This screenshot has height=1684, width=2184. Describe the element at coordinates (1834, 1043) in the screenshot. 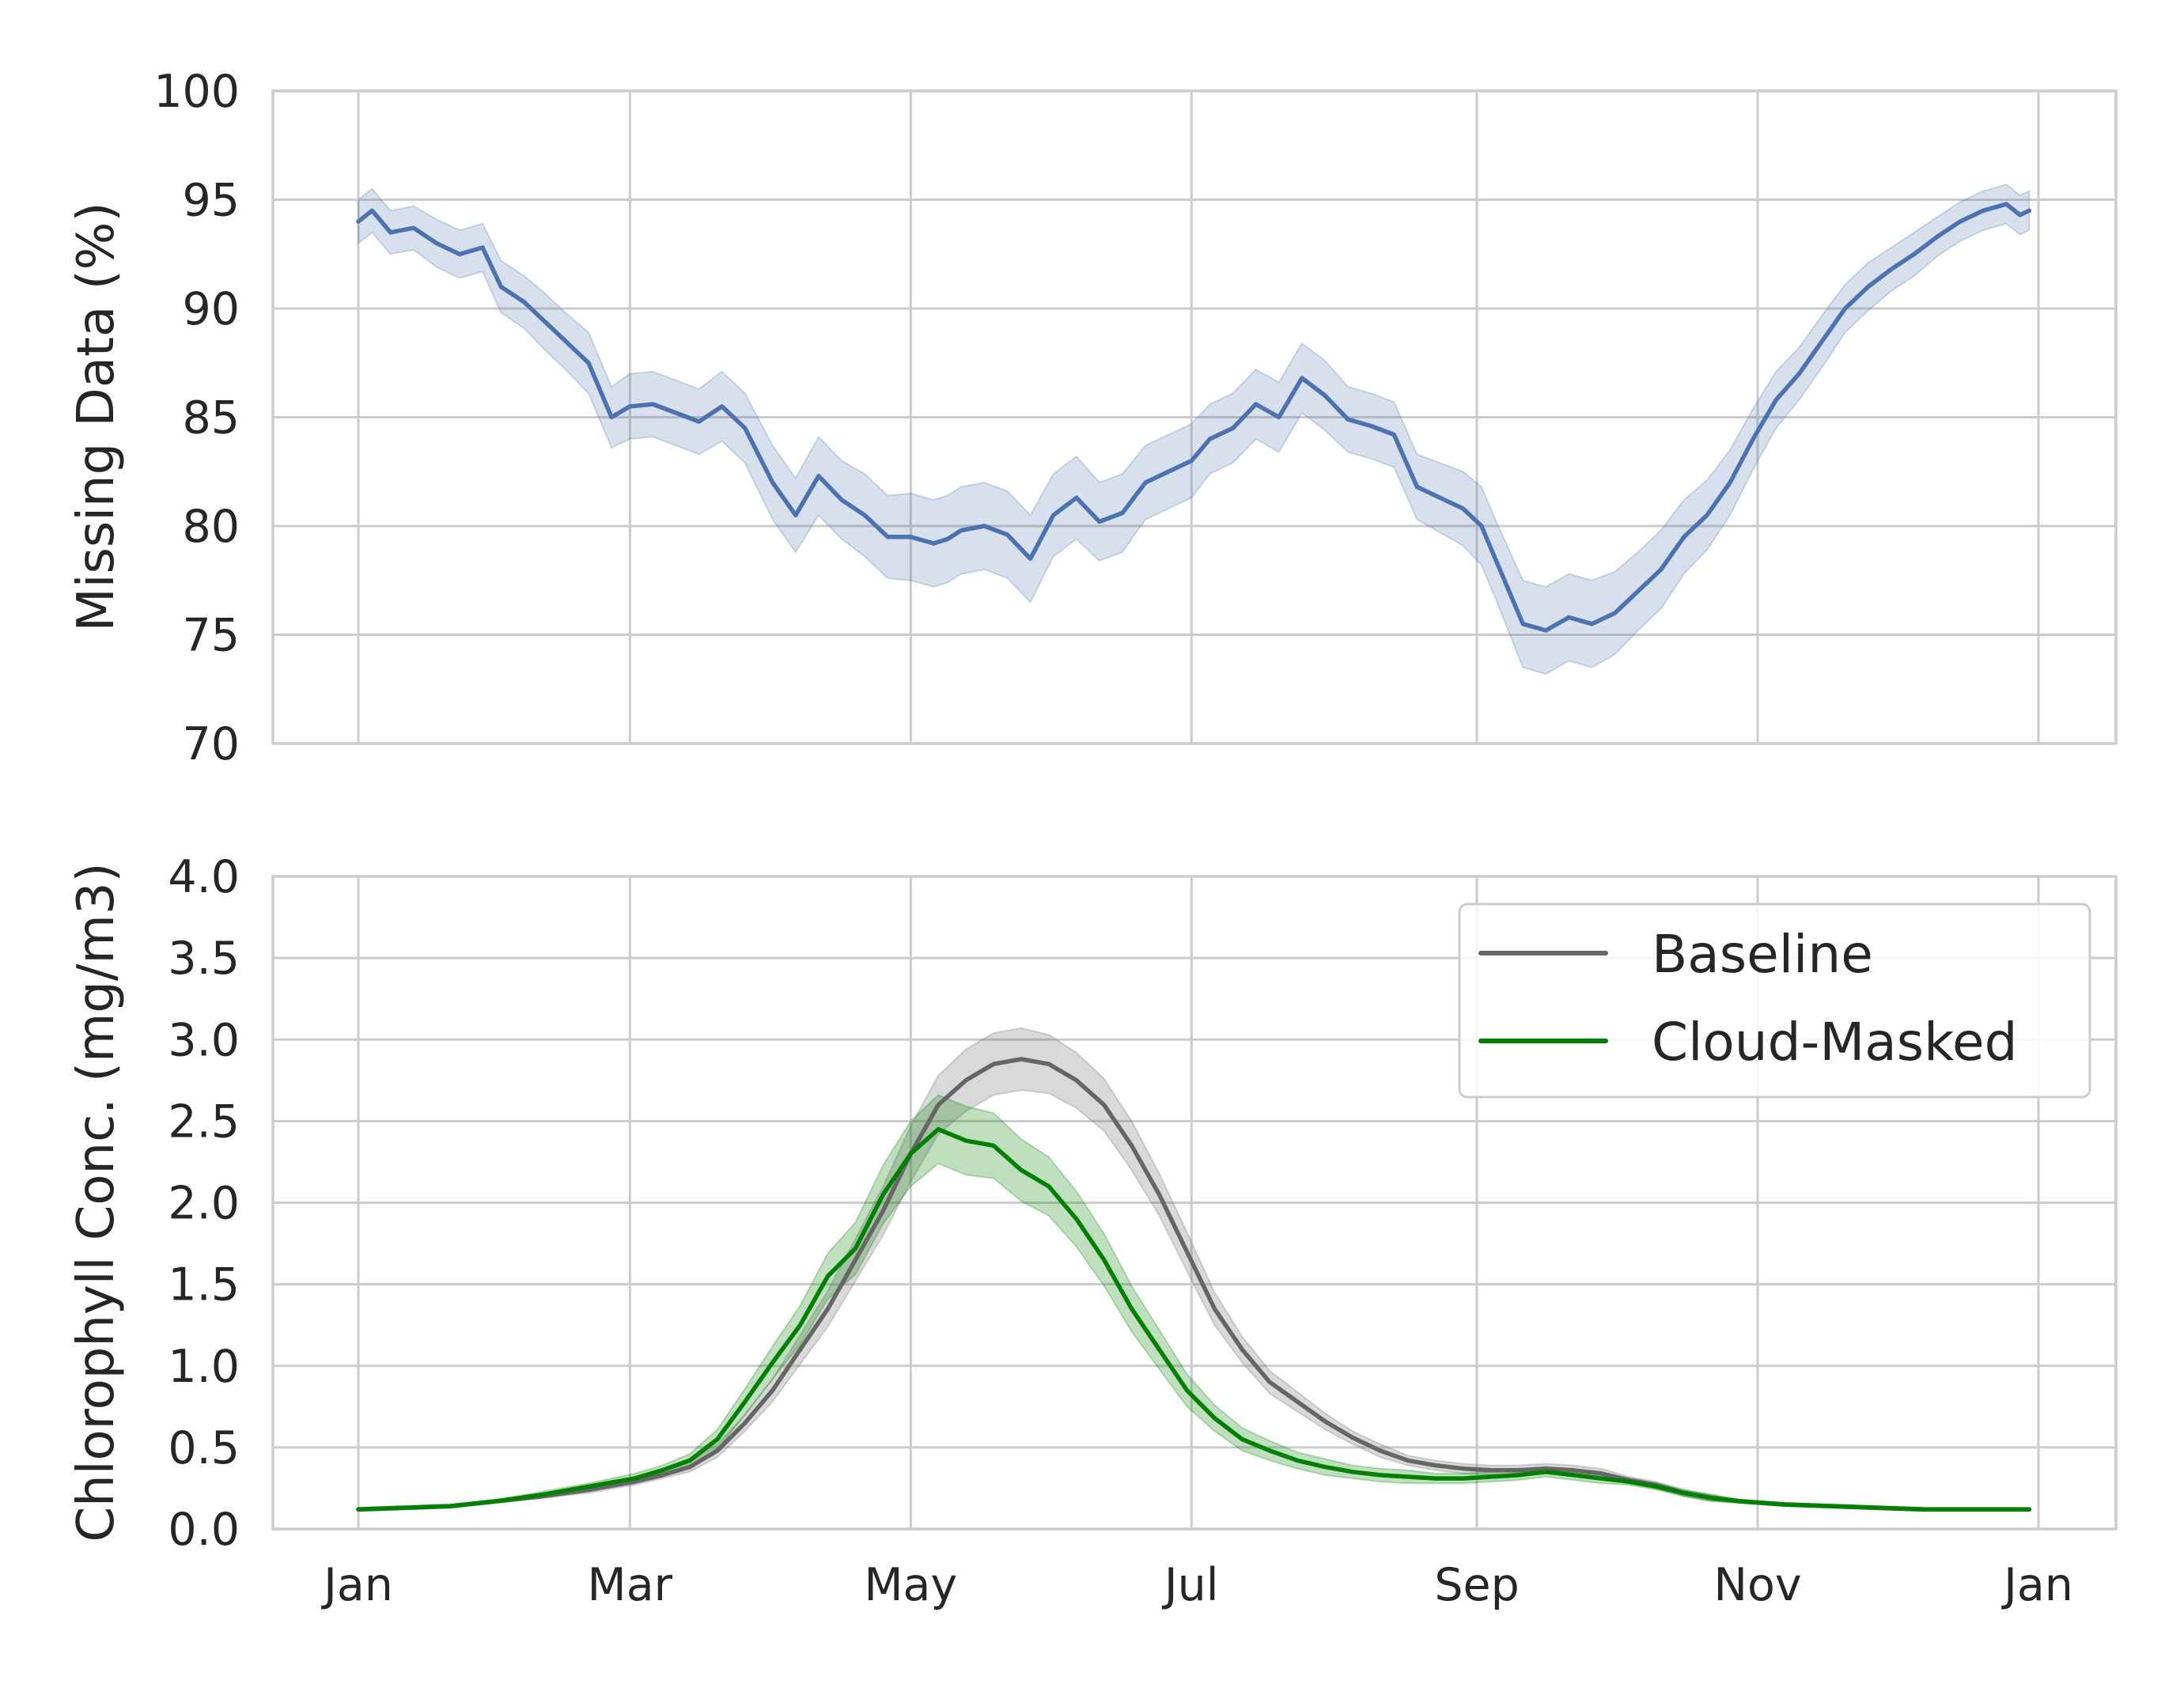

I see `legend-label-cloud-masked: Cloud-Masked` at that location.